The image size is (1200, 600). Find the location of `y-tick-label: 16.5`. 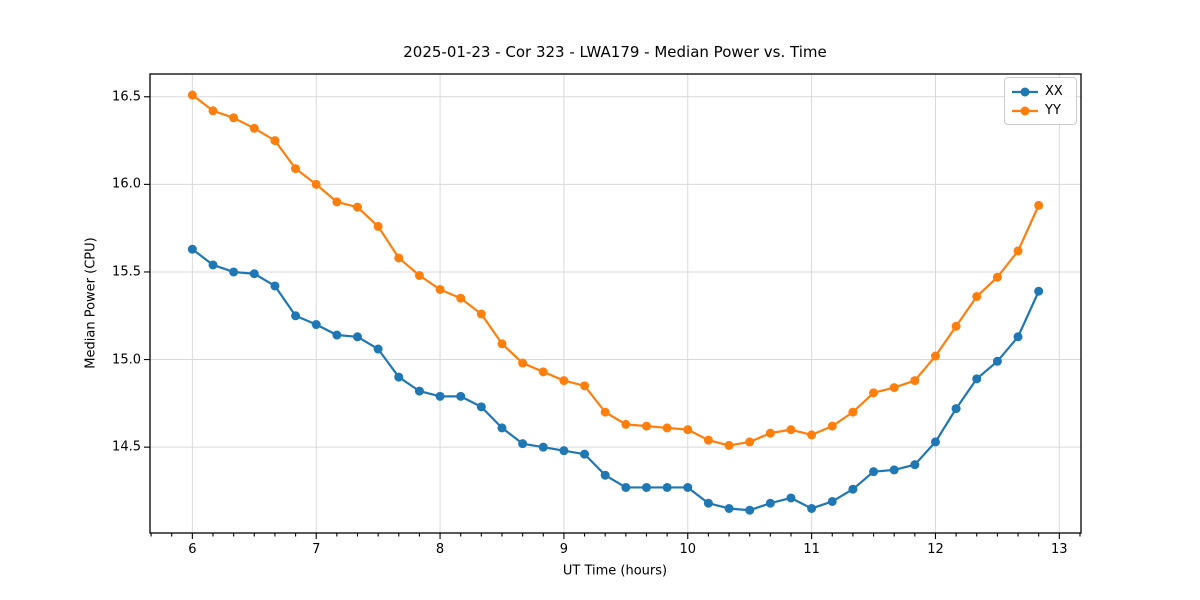

y-tick-label: 16.5 is located at coordinates (126, 97).